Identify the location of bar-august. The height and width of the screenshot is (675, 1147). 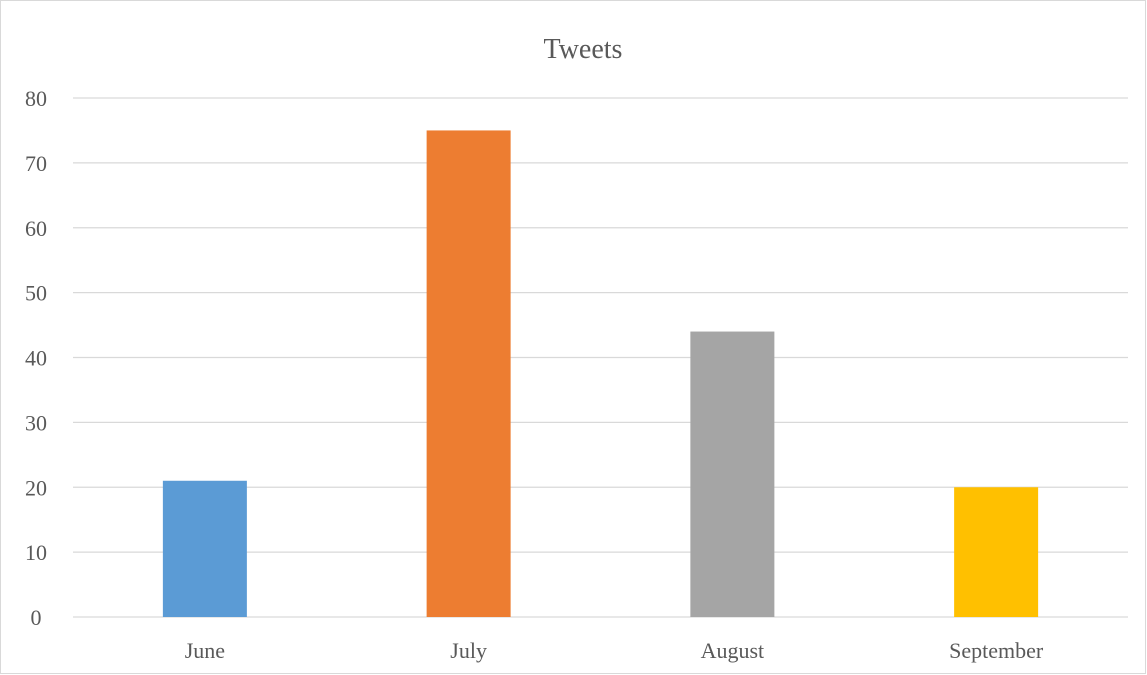
(732, 474).